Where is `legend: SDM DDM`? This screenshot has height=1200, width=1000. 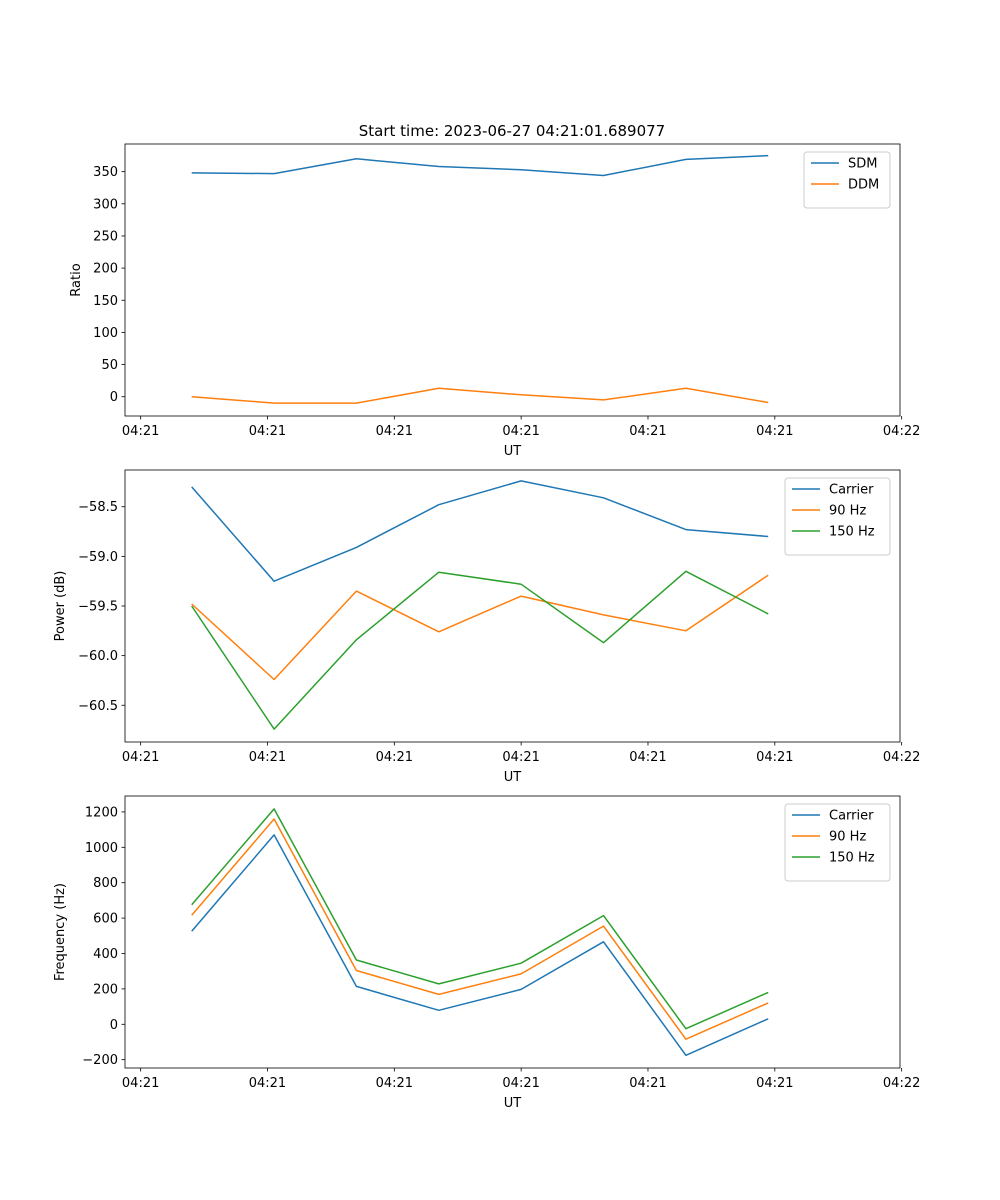
legend: SDM DDM is located at coordinates (847, 180).